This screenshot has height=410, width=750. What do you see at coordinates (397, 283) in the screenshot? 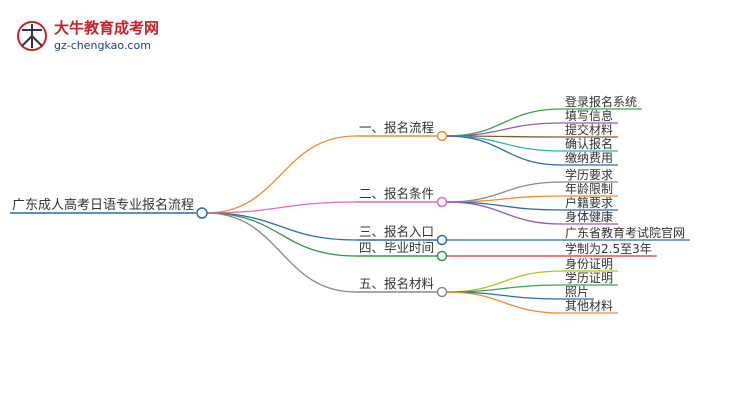
I see `branch-label: 五、报名材料` at bounding box center [397, 283].